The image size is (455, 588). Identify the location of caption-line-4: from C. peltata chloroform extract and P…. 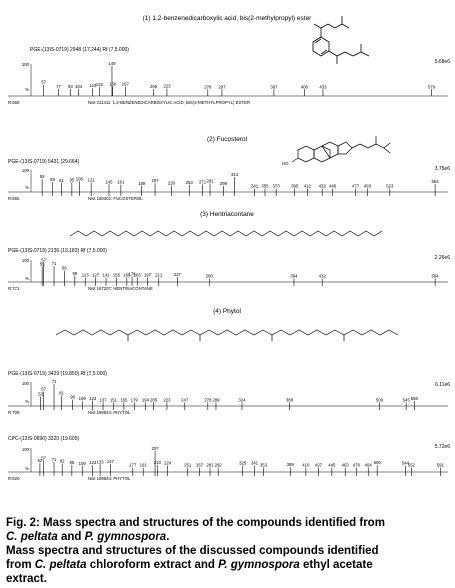
(189, 565).